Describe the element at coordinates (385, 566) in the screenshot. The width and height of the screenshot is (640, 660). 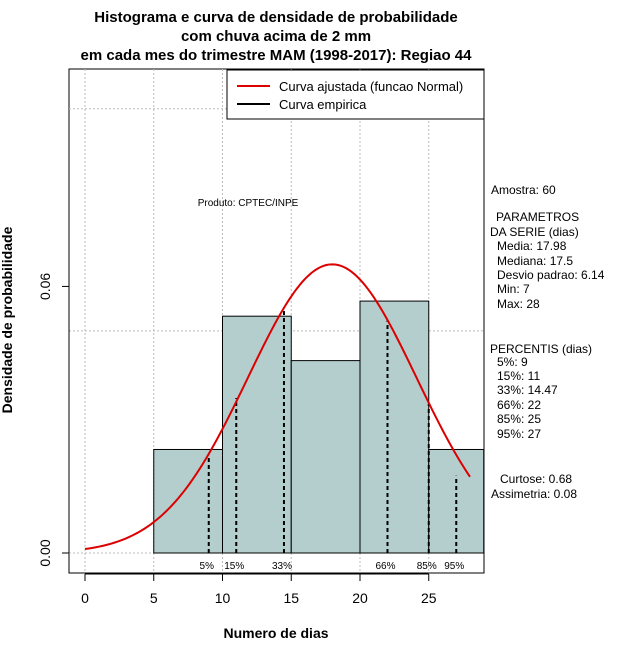
I see `percentile-label-3: 66%` at that location.